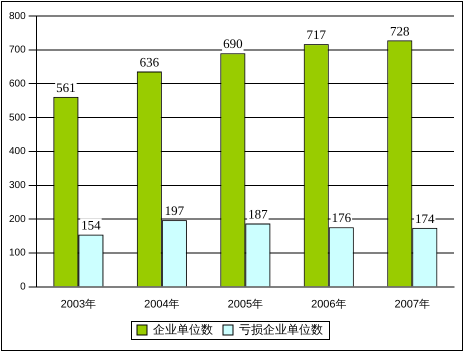 Image resolution: width=464 pixels, height=352 pixels. What do you see at coordinates (17, 118) in the screenshot?
I see `y-tick-label: 500` at bounding box center [17, 118].